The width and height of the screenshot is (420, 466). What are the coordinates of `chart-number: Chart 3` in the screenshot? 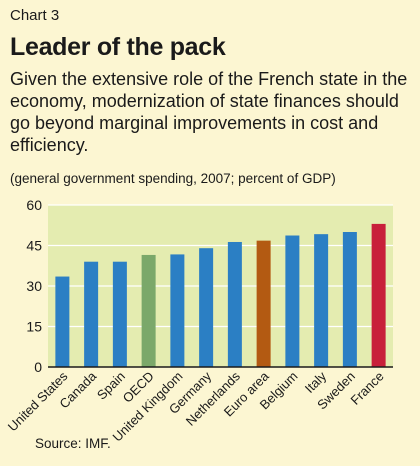 It's located at (35, 15).